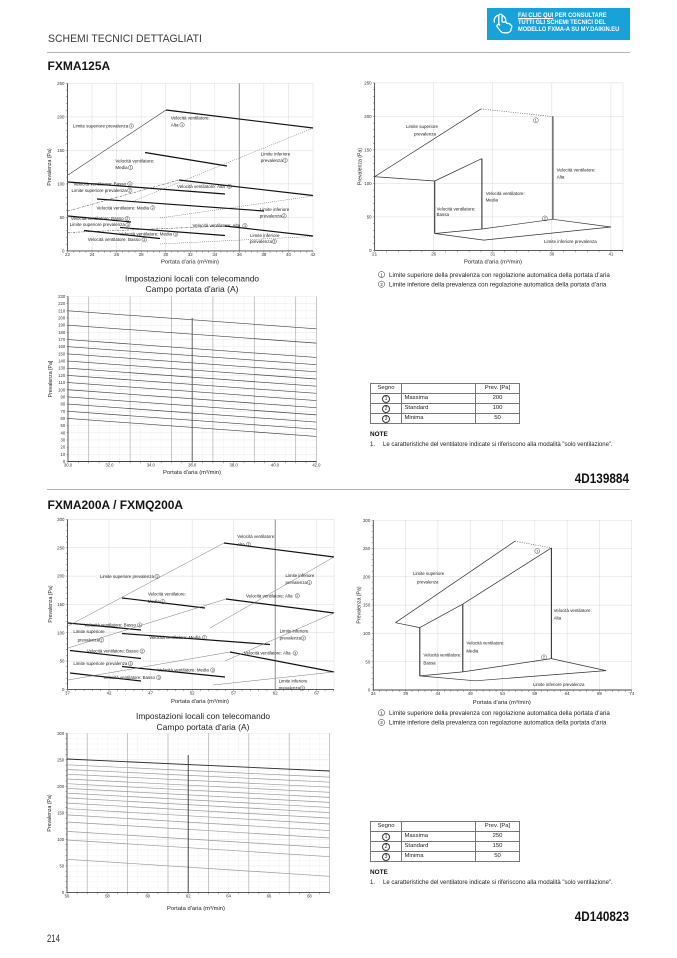  What do you see at coordinates (492, 254) in the screenshot?
I see `svg-text: 31` at bounding box center [492, 254].